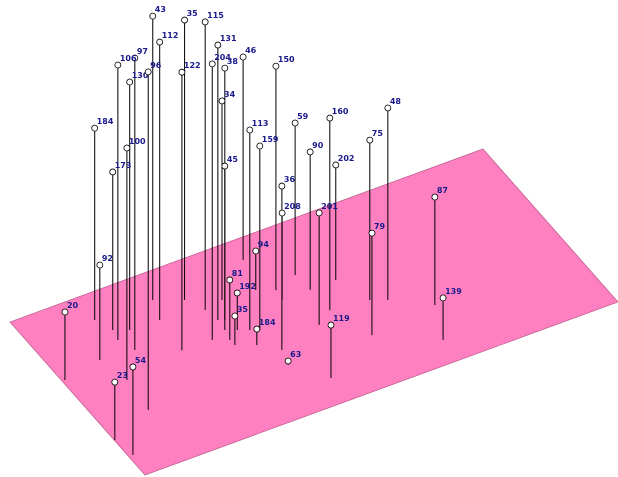  What do you see at coordinates (73, 305) in the screenshot?
I see `point-label: 20` at bounding box center [73, 305].